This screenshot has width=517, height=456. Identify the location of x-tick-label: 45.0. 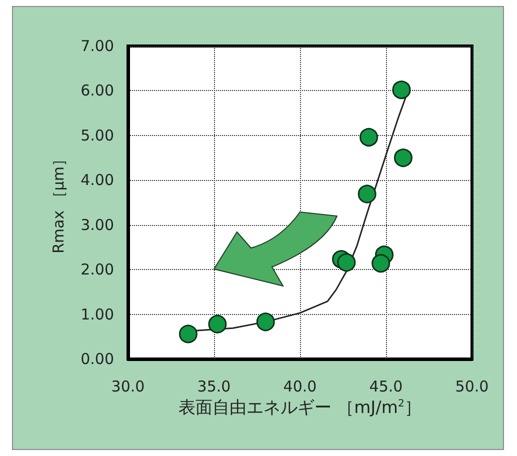
(386, 387).